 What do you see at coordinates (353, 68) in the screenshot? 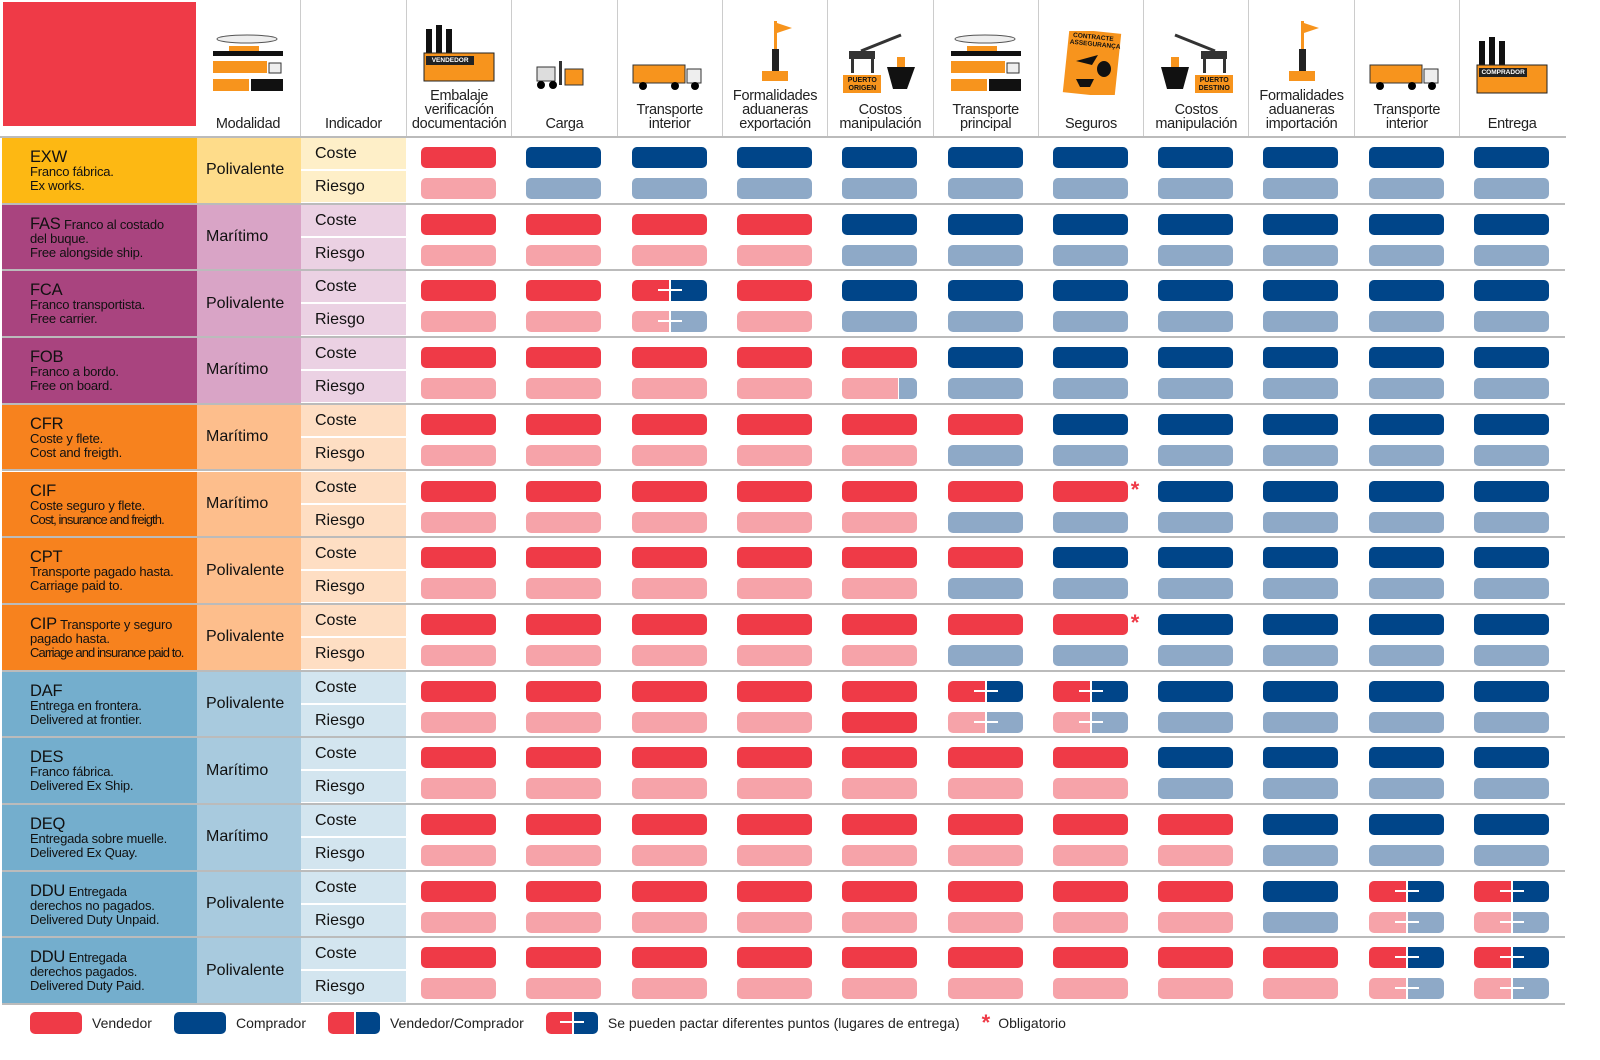
I see `header-indicador: Indicador` at bounding box center [353, 68].